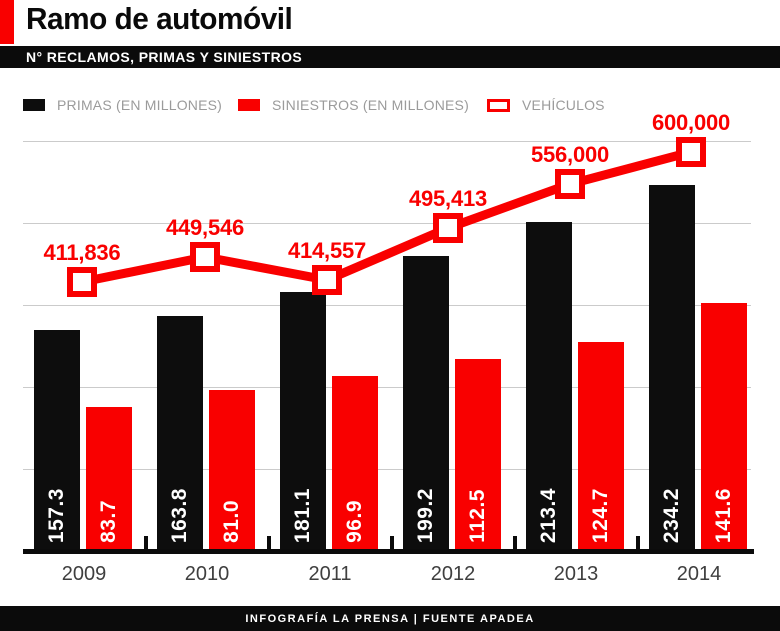 The width and height of the screenshot is (780, 631). Describe the element at coordinates (327, 280) in the screenshot. I see `vehiculos-marker-2011` at that location.